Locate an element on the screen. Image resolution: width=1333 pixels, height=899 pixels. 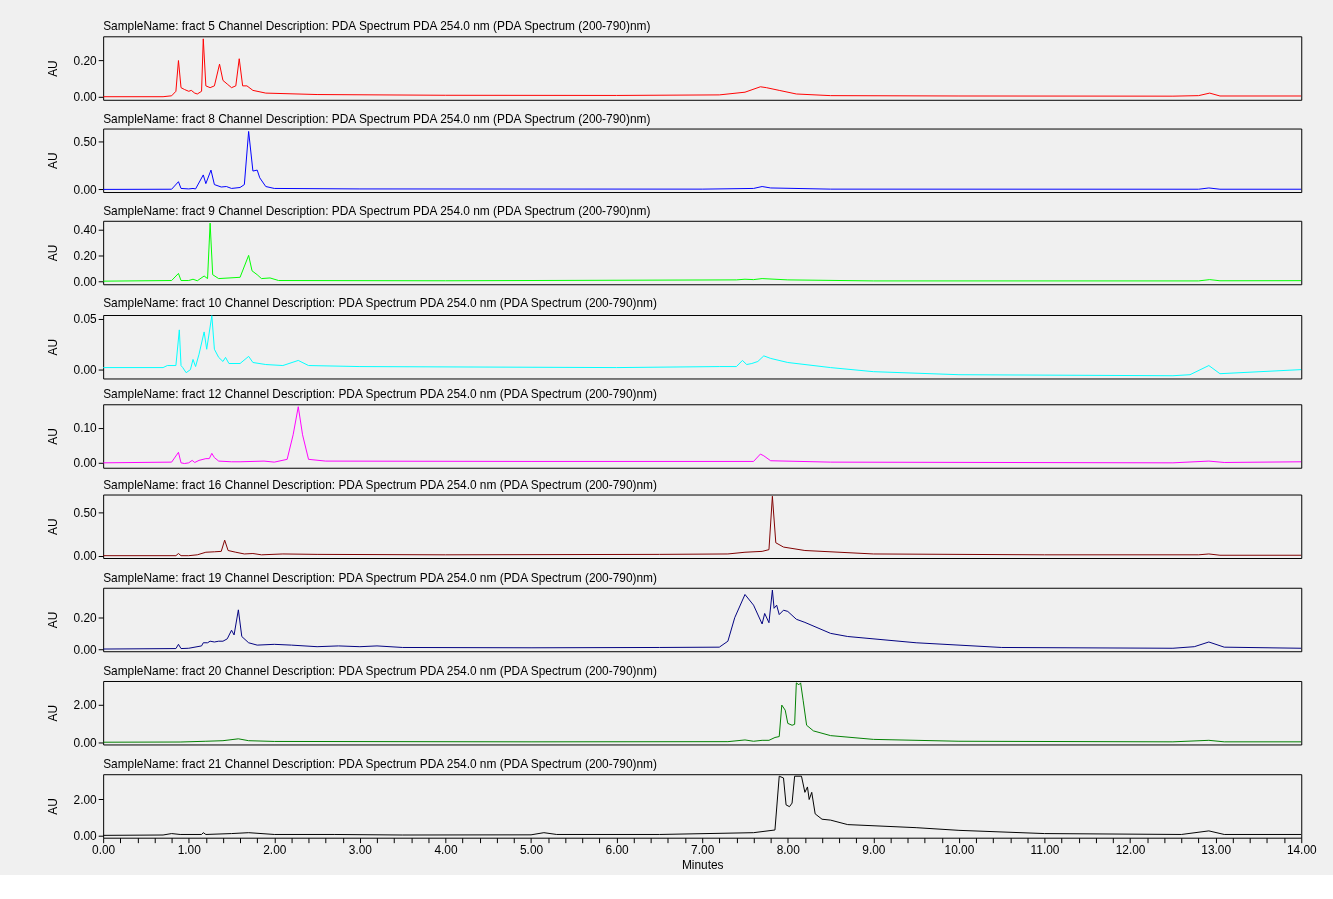
chart-title: SampleName: fract 8 Channel Description: PDA Spectrum PDA 254.0 nm (PDA Spectrum (200-790)nm) is located at coordinates (377, 118).